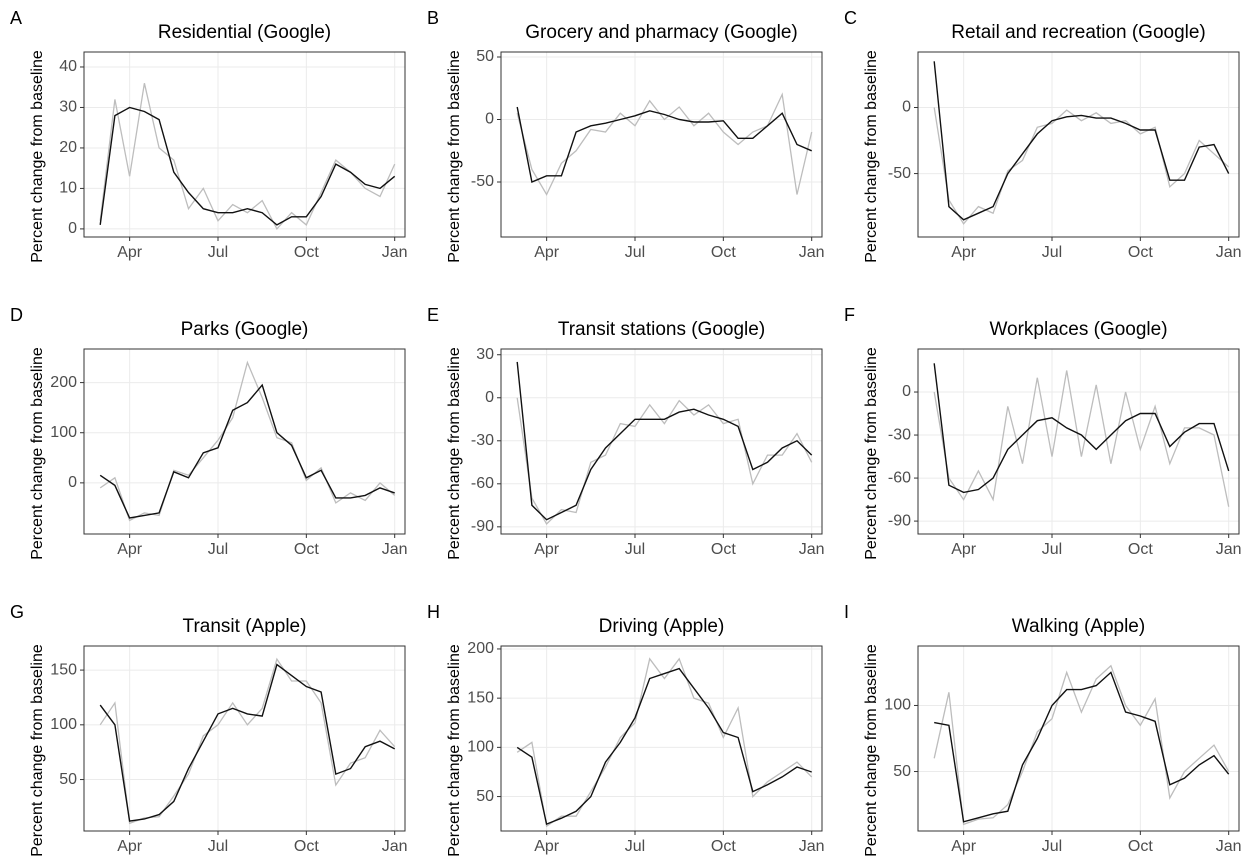  What do you see at coordinates (433, 612) in the screenshot?
I see `panel-label: H` at bounding box center [433, 612].